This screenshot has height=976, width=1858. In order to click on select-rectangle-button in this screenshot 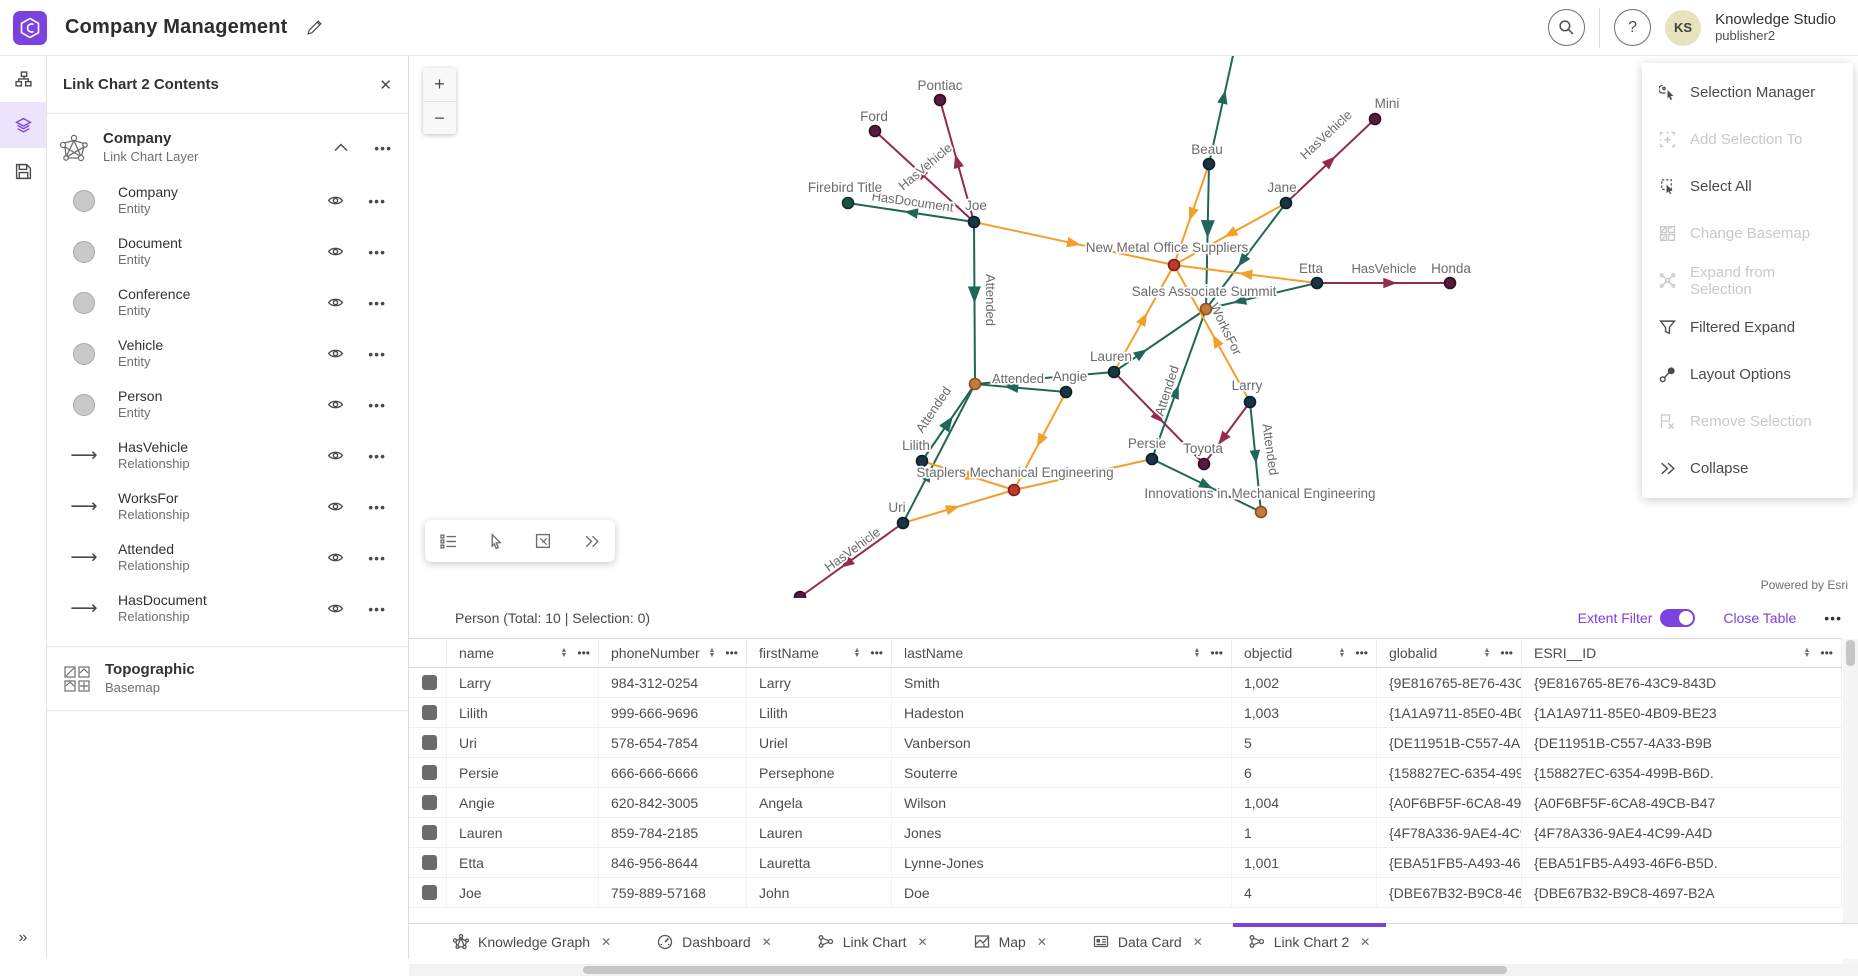, I will do `click(544, 541)`.